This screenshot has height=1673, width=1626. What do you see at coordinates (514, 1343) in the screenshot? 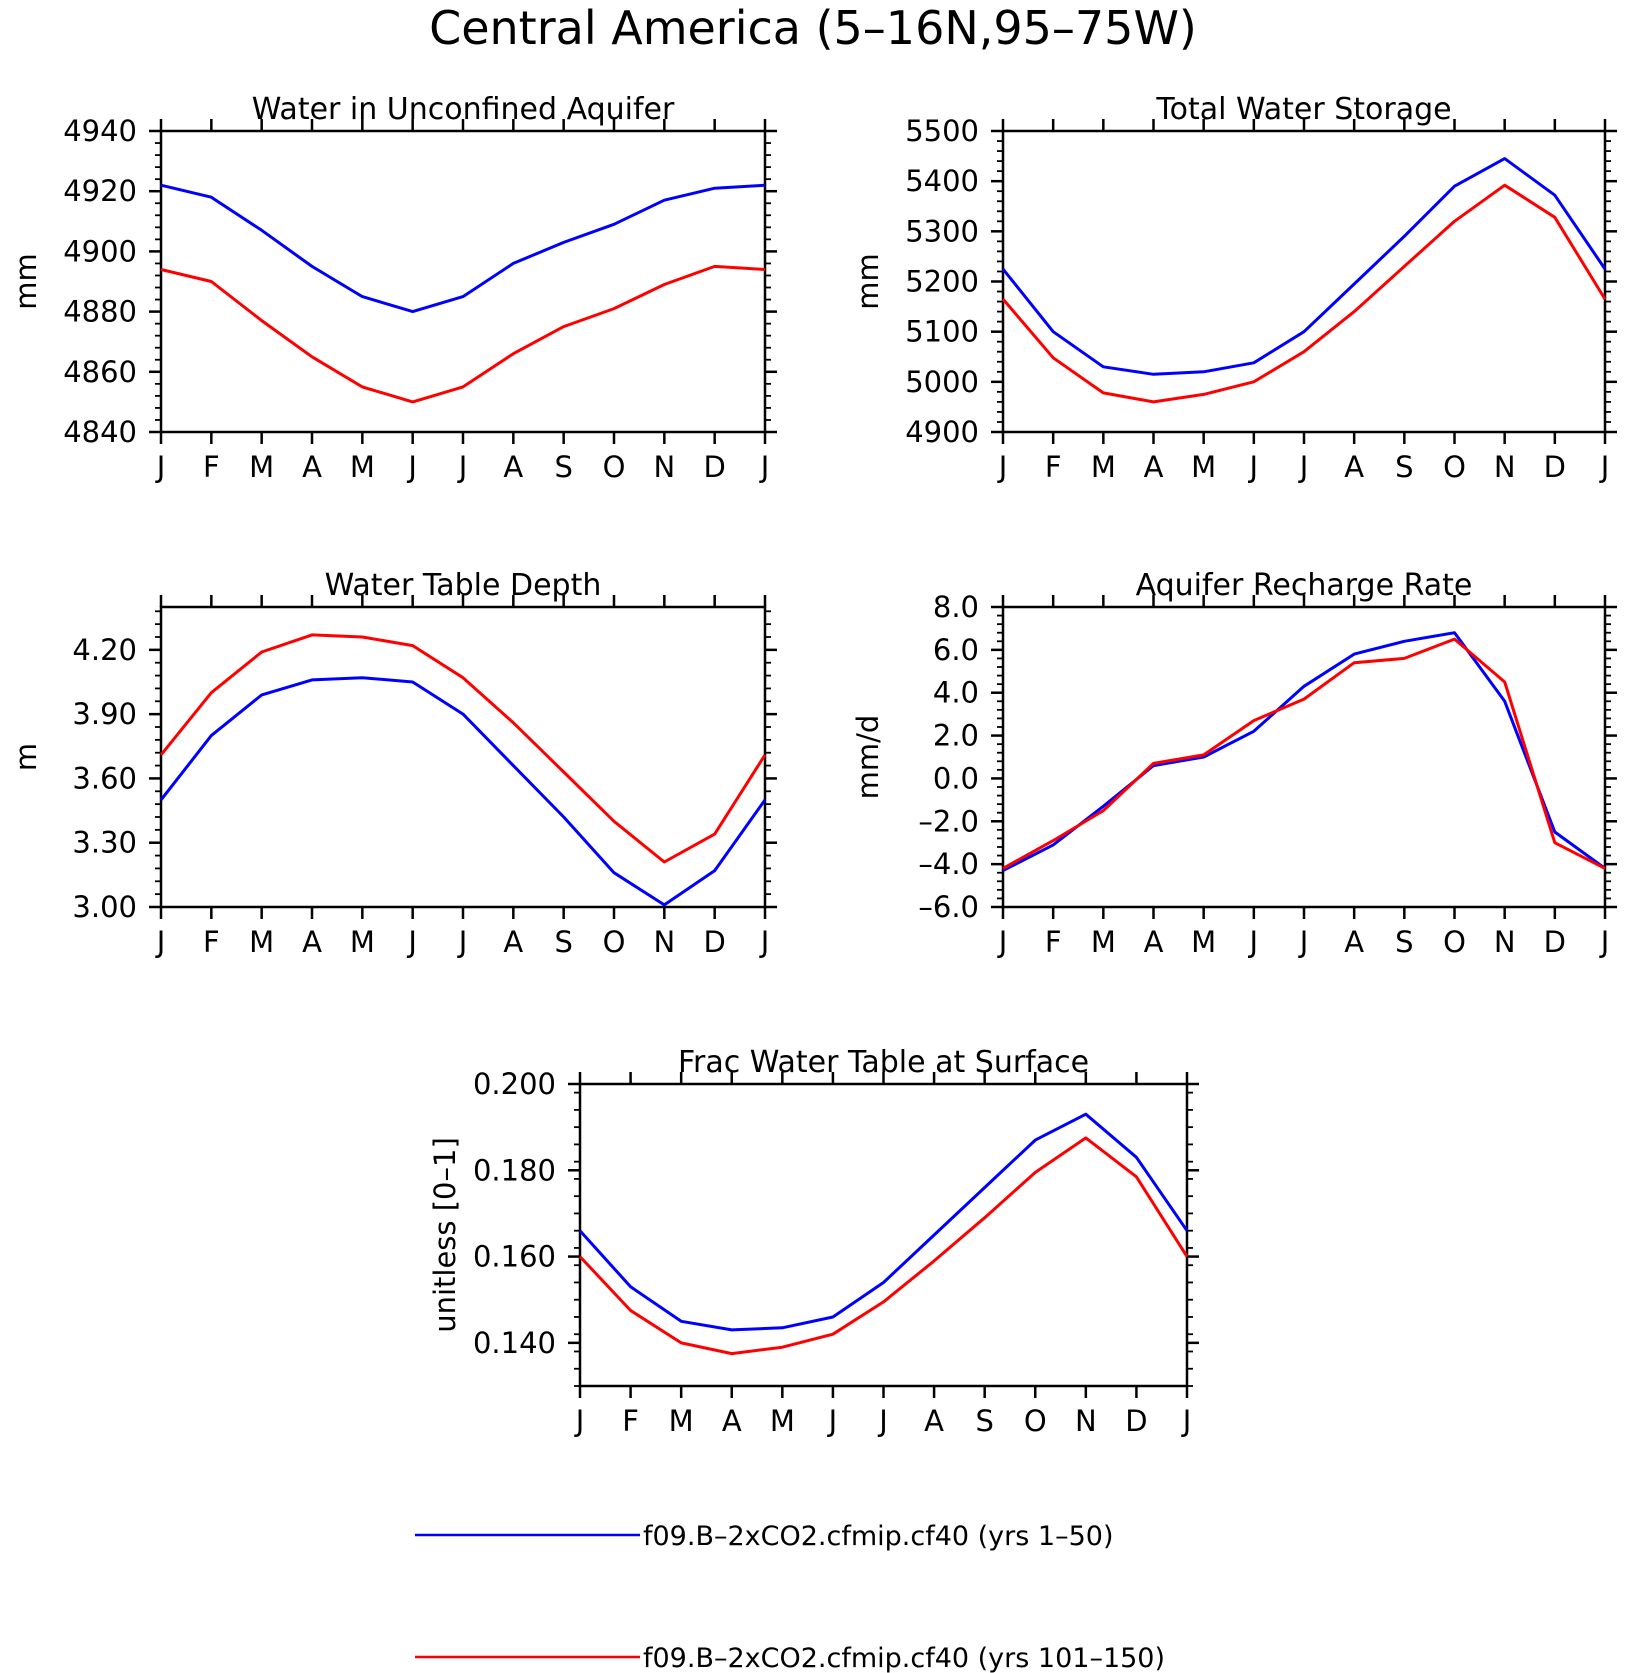
I see `y-tick-label: 0.140` at bounding box center [514, 1343].